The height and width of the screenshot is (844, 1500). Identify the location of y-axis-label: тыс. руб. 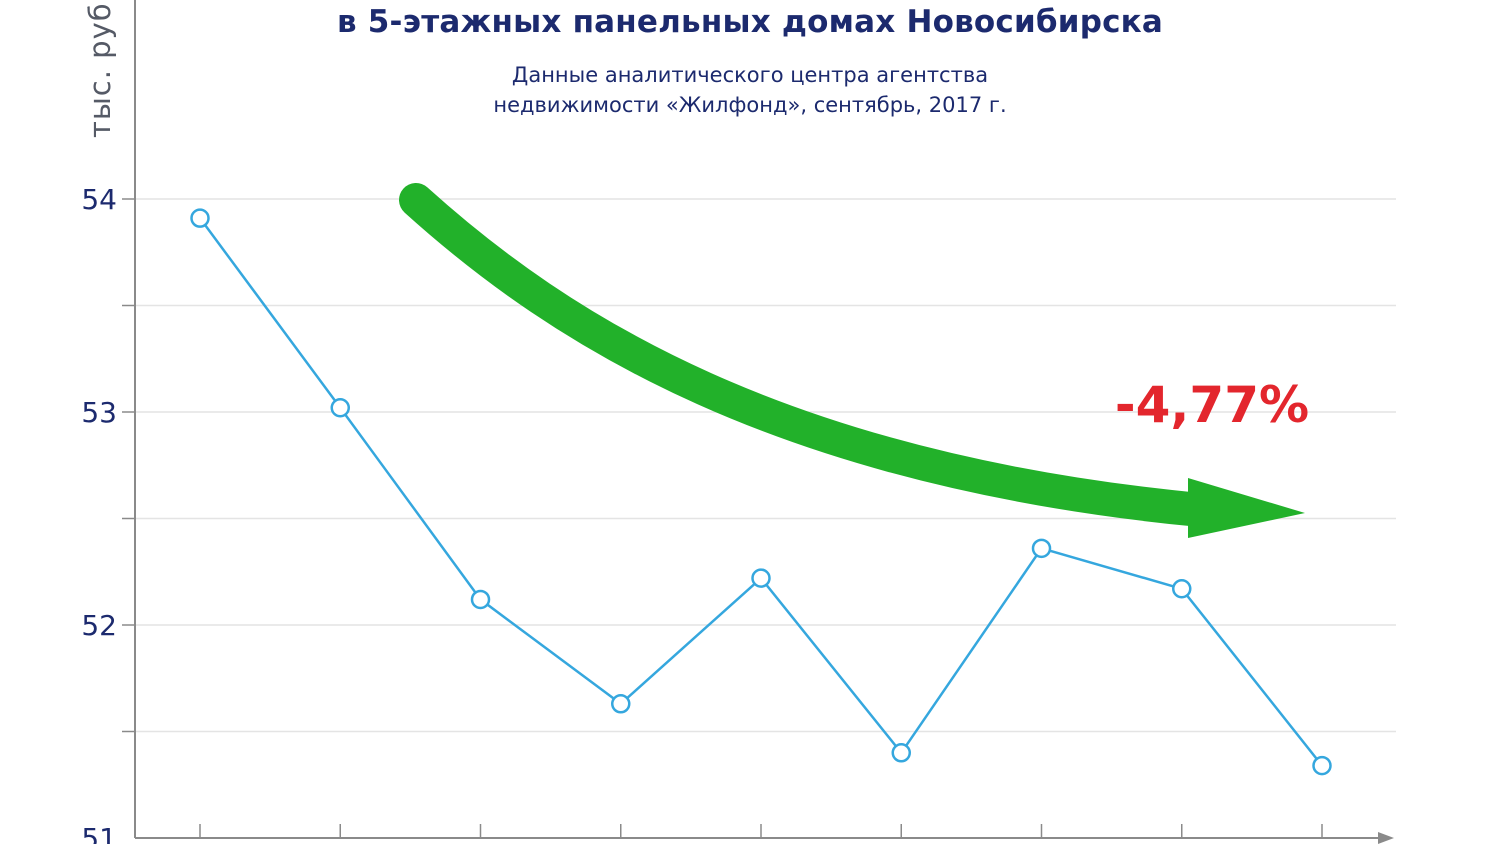
(100, 70).